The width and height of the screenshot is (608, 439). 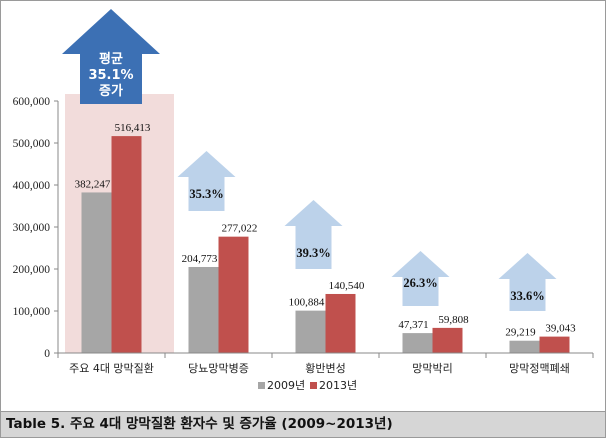 I want to click on x-tick-label: 황반변성, so click(x=325, y=368).